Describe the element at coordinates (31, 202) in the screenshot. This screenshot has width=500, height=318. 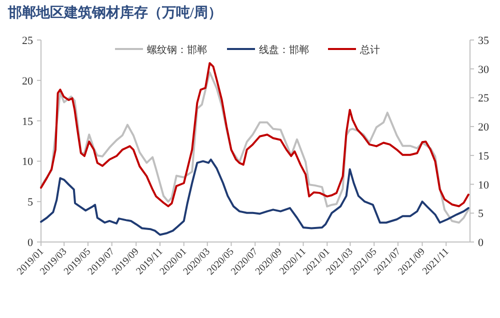
I see `y-tick-label: 5` at that location.